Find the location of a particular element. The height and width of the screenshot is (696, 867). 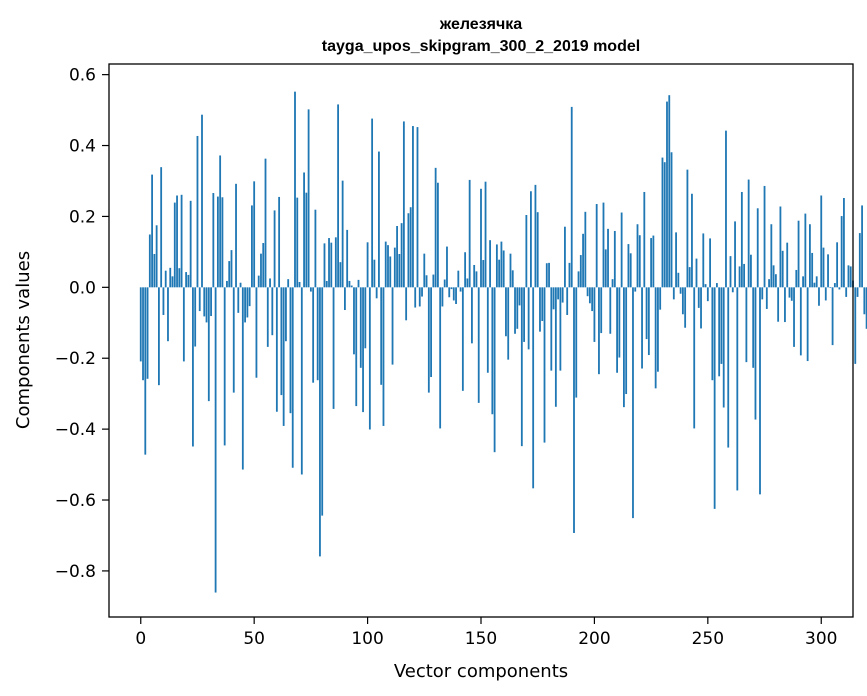

y-tick-label: −0.8 is located at coordinates (75, 572).